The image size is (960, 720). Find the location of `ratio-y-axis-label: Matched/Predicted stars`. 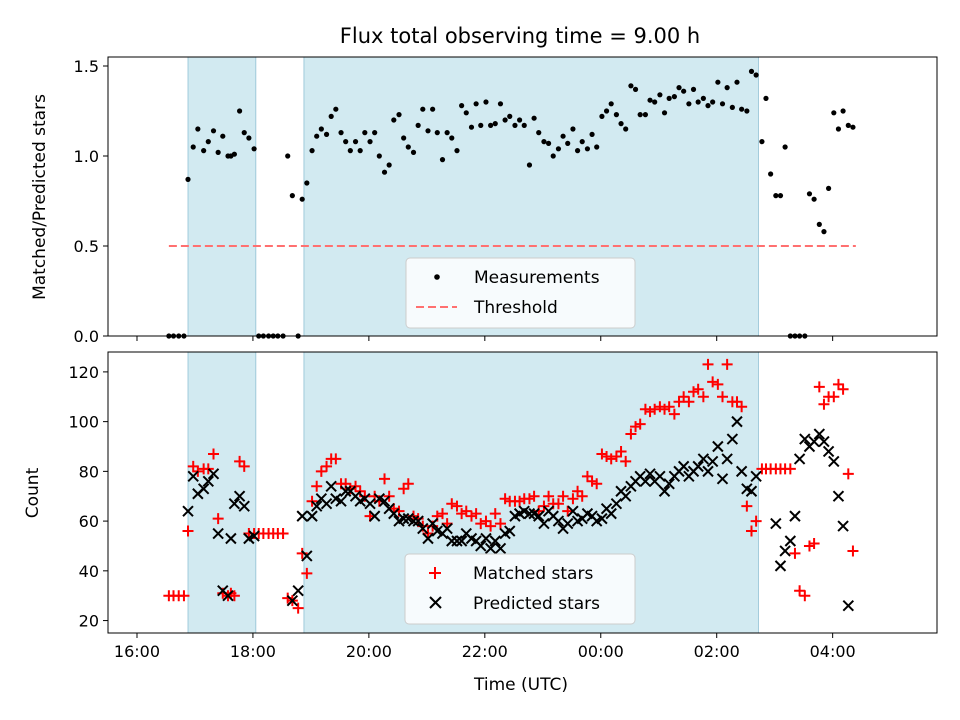

ratio-y-axis-label: Matched/Predicted stars is located at coordinates (40, 197).